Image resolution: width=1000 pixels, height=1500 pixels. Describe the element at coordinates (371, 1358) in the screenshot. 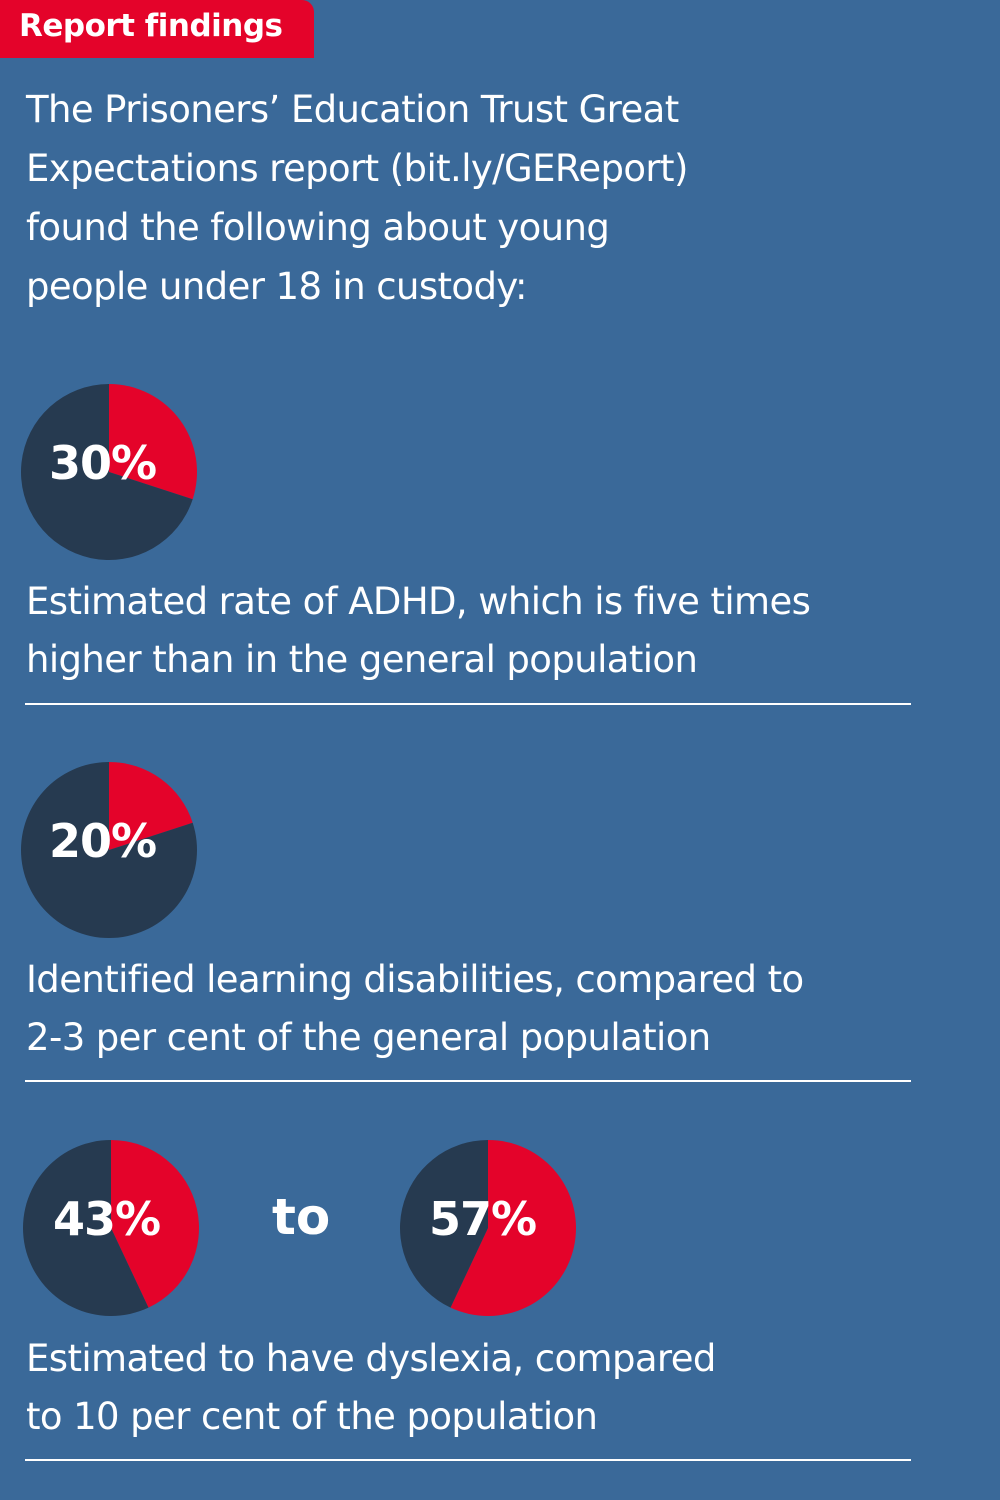

I see `description-line: Estimated to have dyslexia, compared` at that location.